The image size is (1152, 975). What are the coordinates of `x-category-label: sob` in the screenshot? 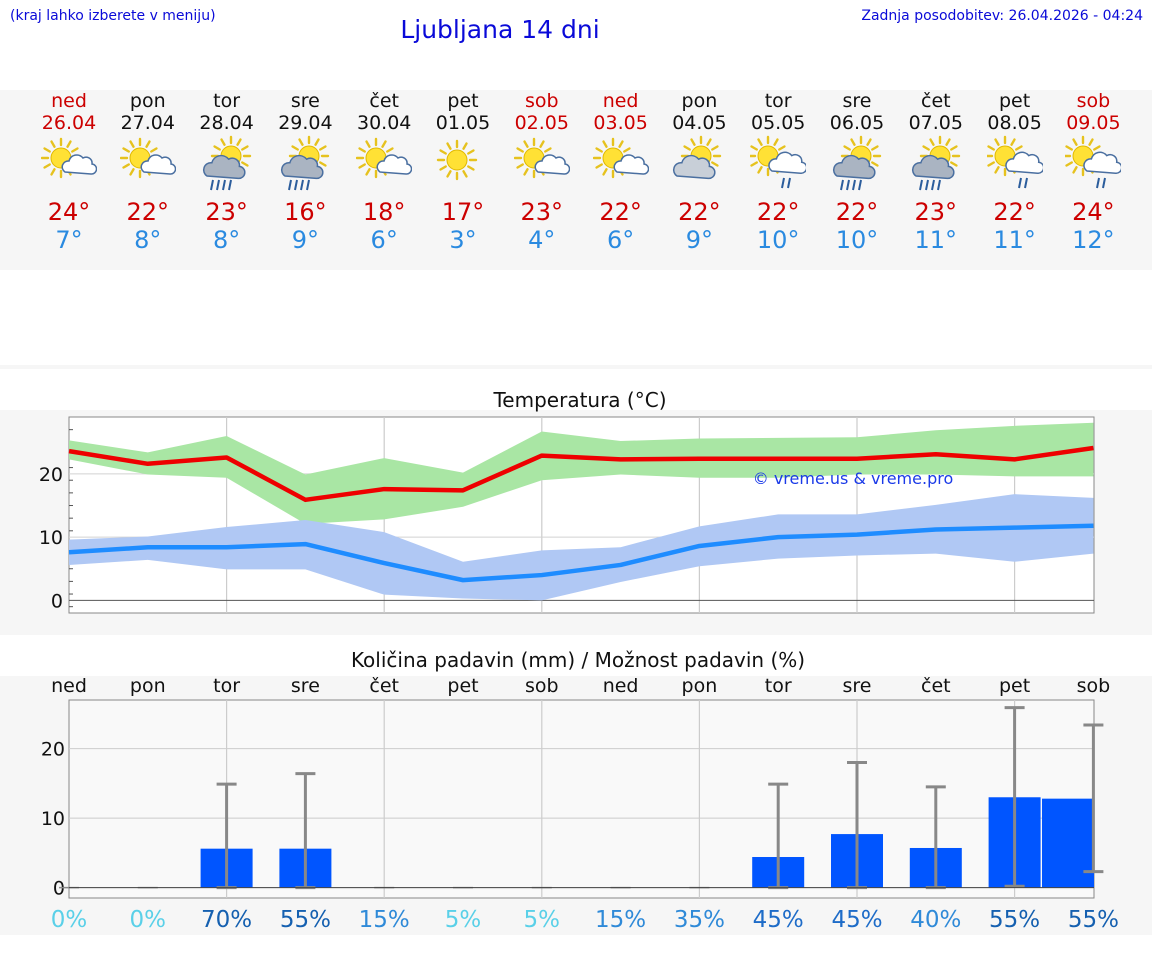 It's located at (1094, 686).